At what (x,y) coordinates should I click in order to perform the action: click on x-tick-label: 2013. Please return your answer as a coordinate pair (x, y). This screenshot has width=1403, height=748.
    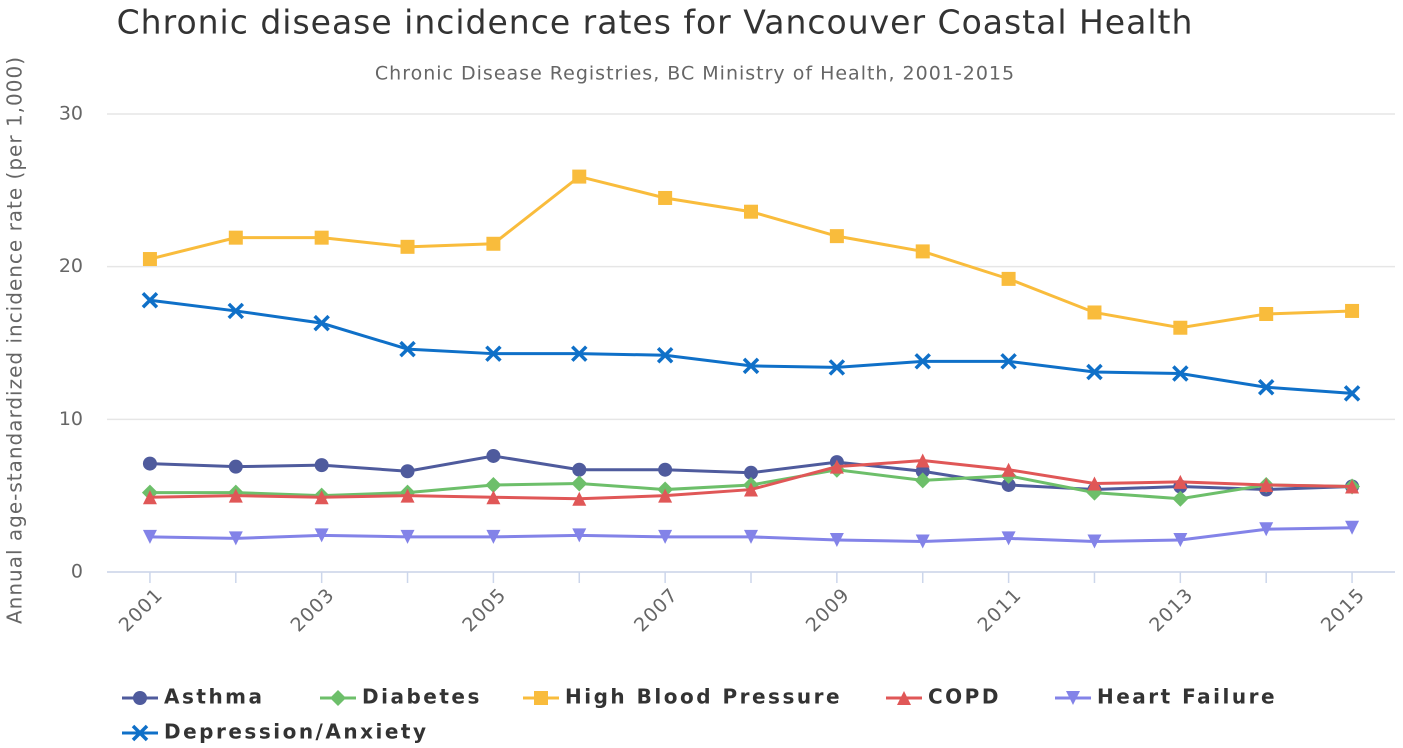
    Looking at the image, I should click on (1171, 610).